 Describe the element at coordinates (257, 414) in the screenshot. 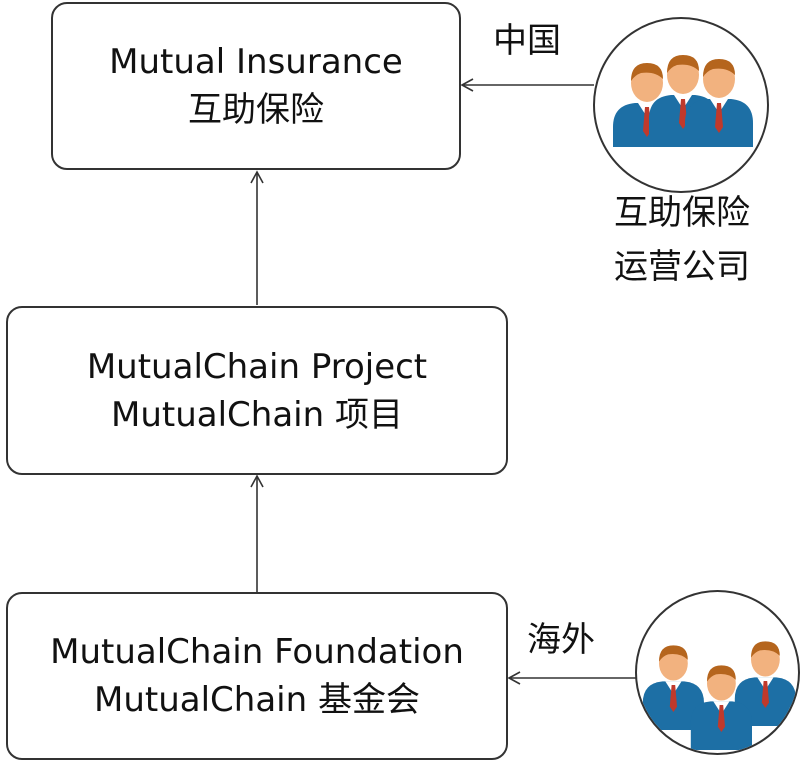

I see `mutualchain-project-subtitle: MutualChain 项目` at that location.